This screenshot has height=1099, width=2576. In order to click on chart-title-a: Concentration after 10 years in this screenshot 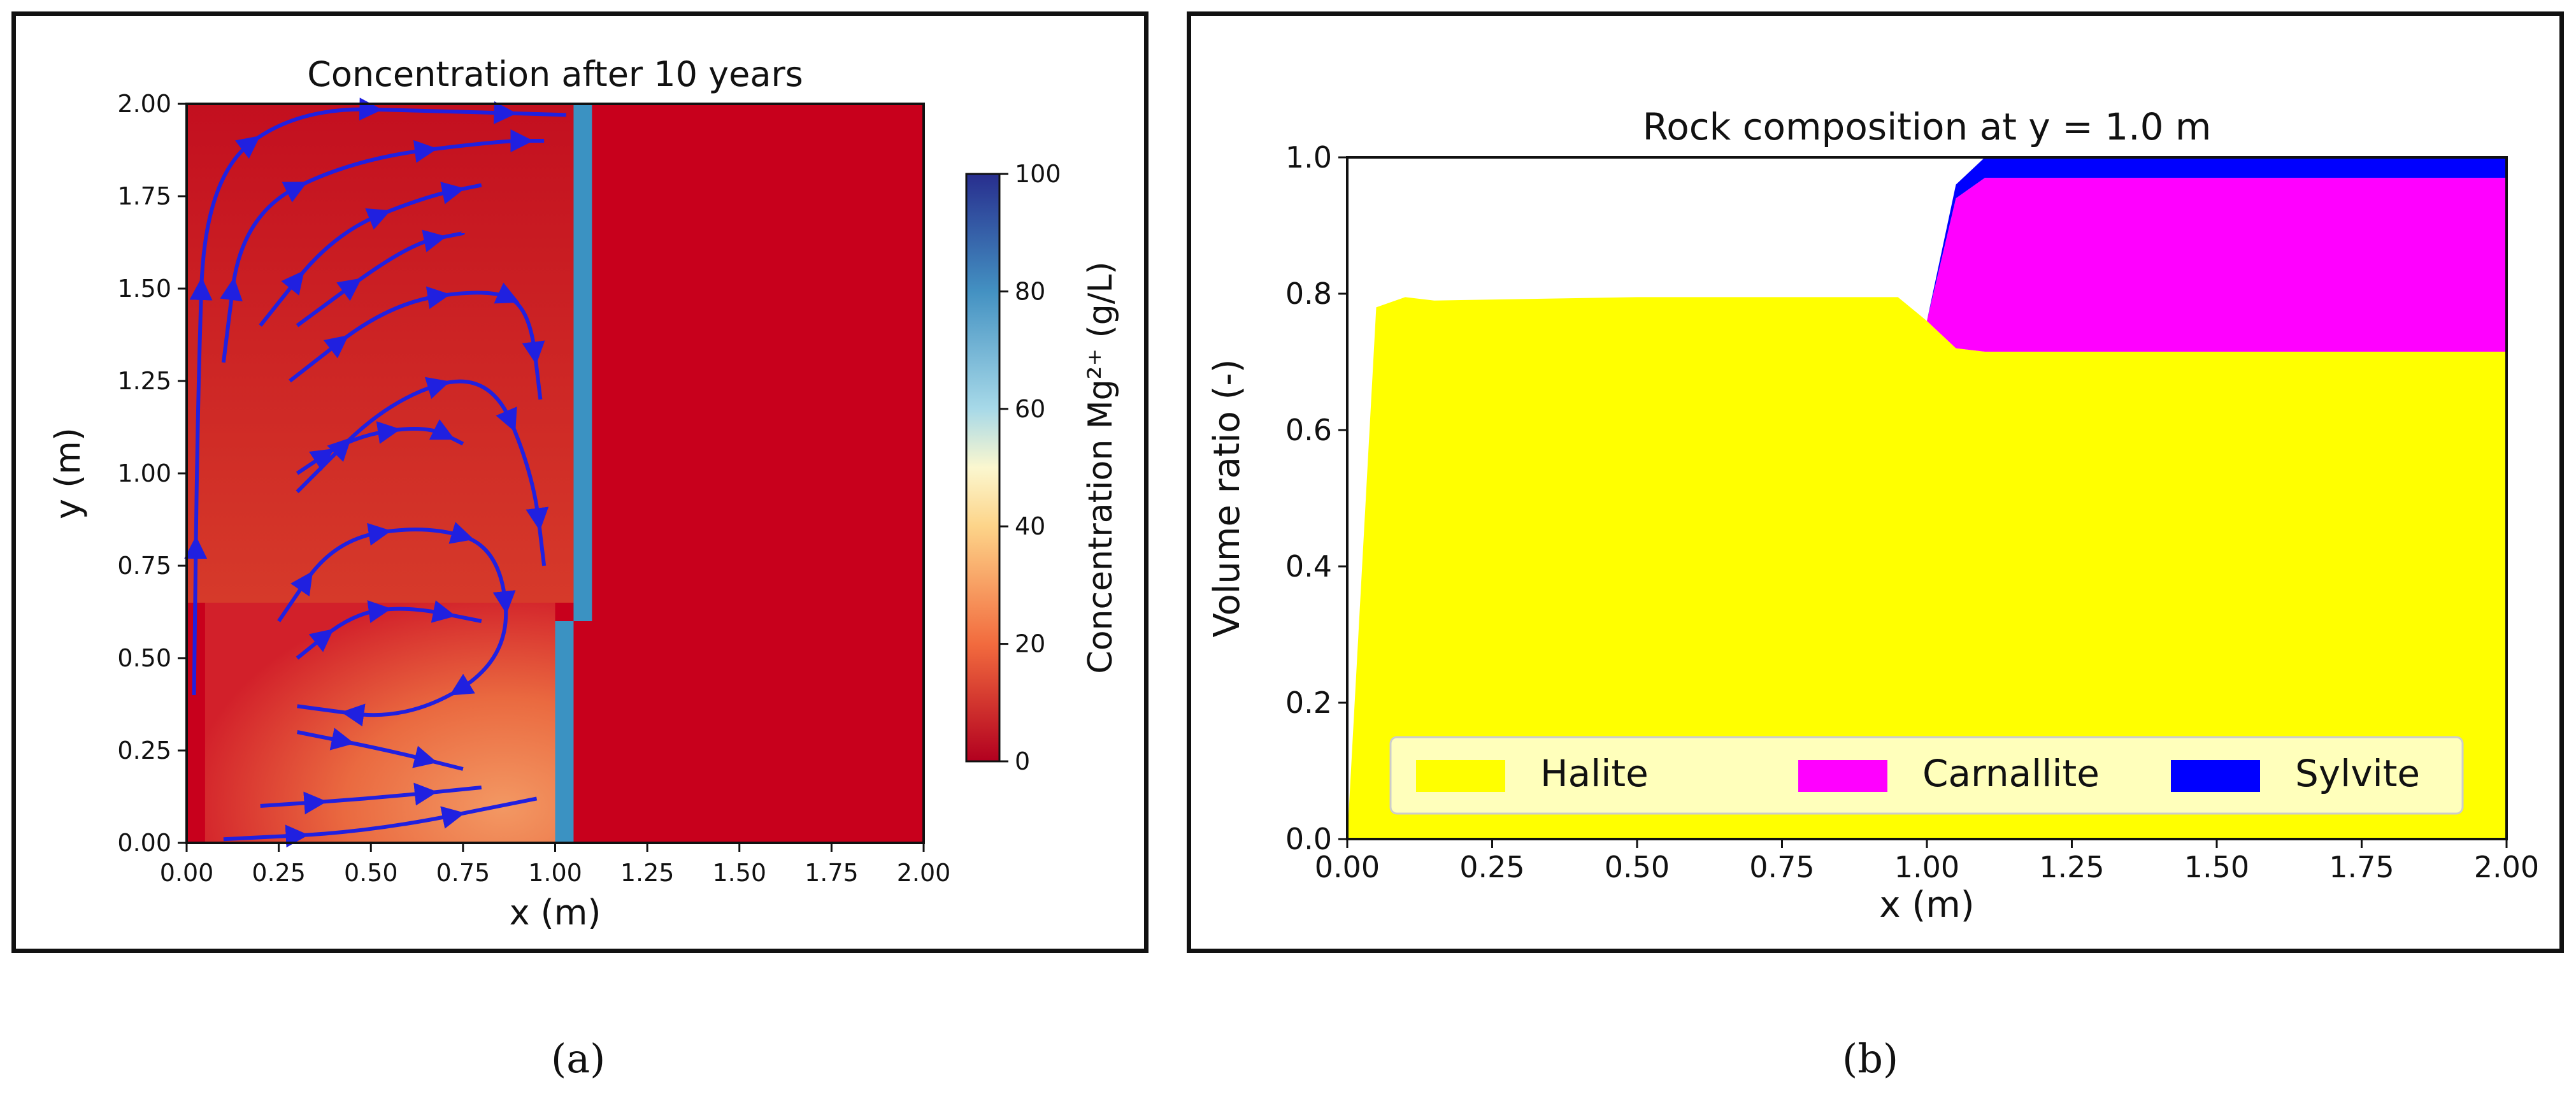, I will do `click(555, 74)`.